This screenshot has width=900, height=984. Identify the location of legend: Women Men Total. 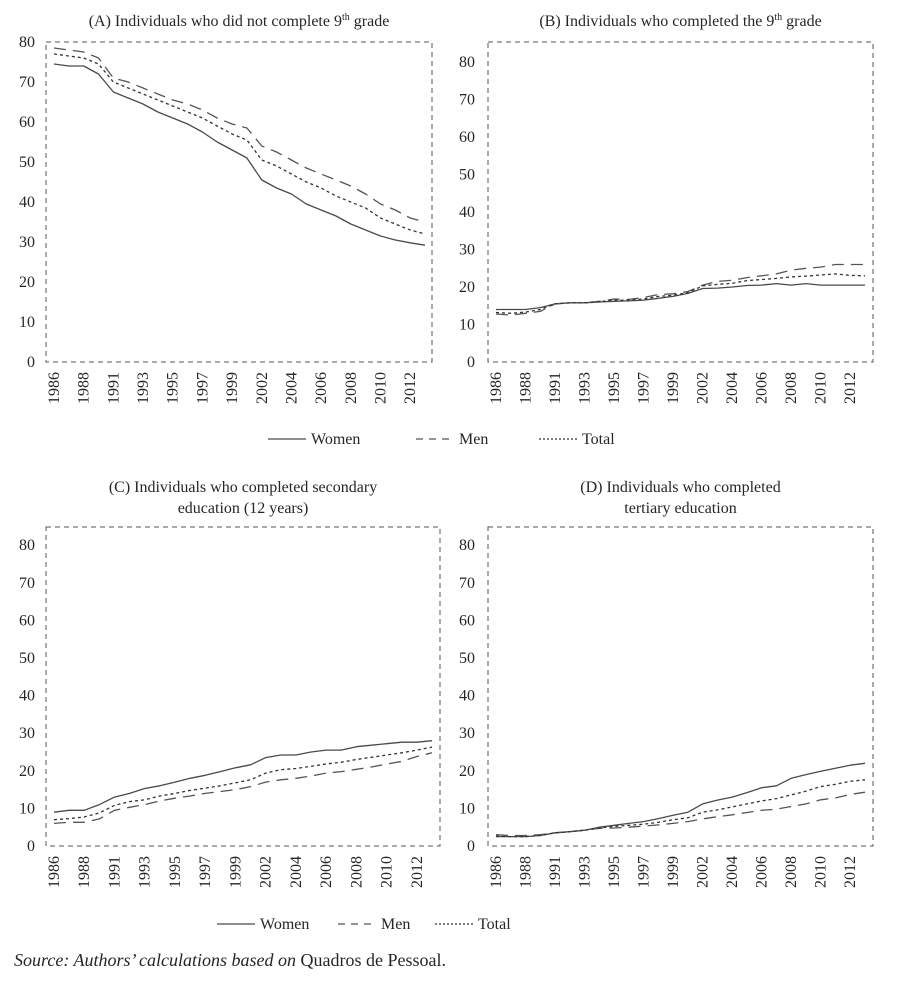
(364, 924).